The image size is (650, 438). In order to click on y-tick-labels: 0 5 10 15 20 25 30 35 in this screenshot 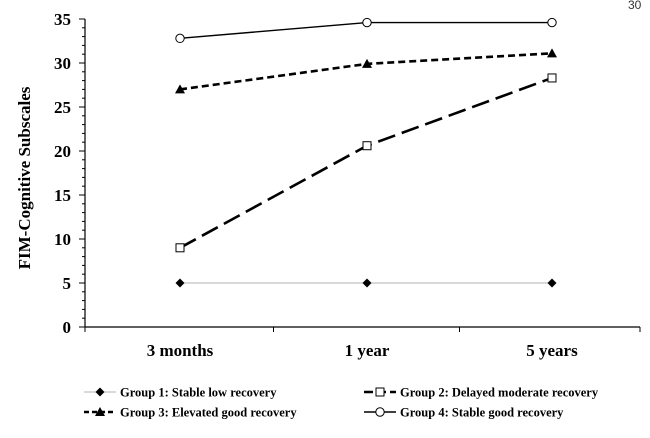, I will do `click(62, 173)`.